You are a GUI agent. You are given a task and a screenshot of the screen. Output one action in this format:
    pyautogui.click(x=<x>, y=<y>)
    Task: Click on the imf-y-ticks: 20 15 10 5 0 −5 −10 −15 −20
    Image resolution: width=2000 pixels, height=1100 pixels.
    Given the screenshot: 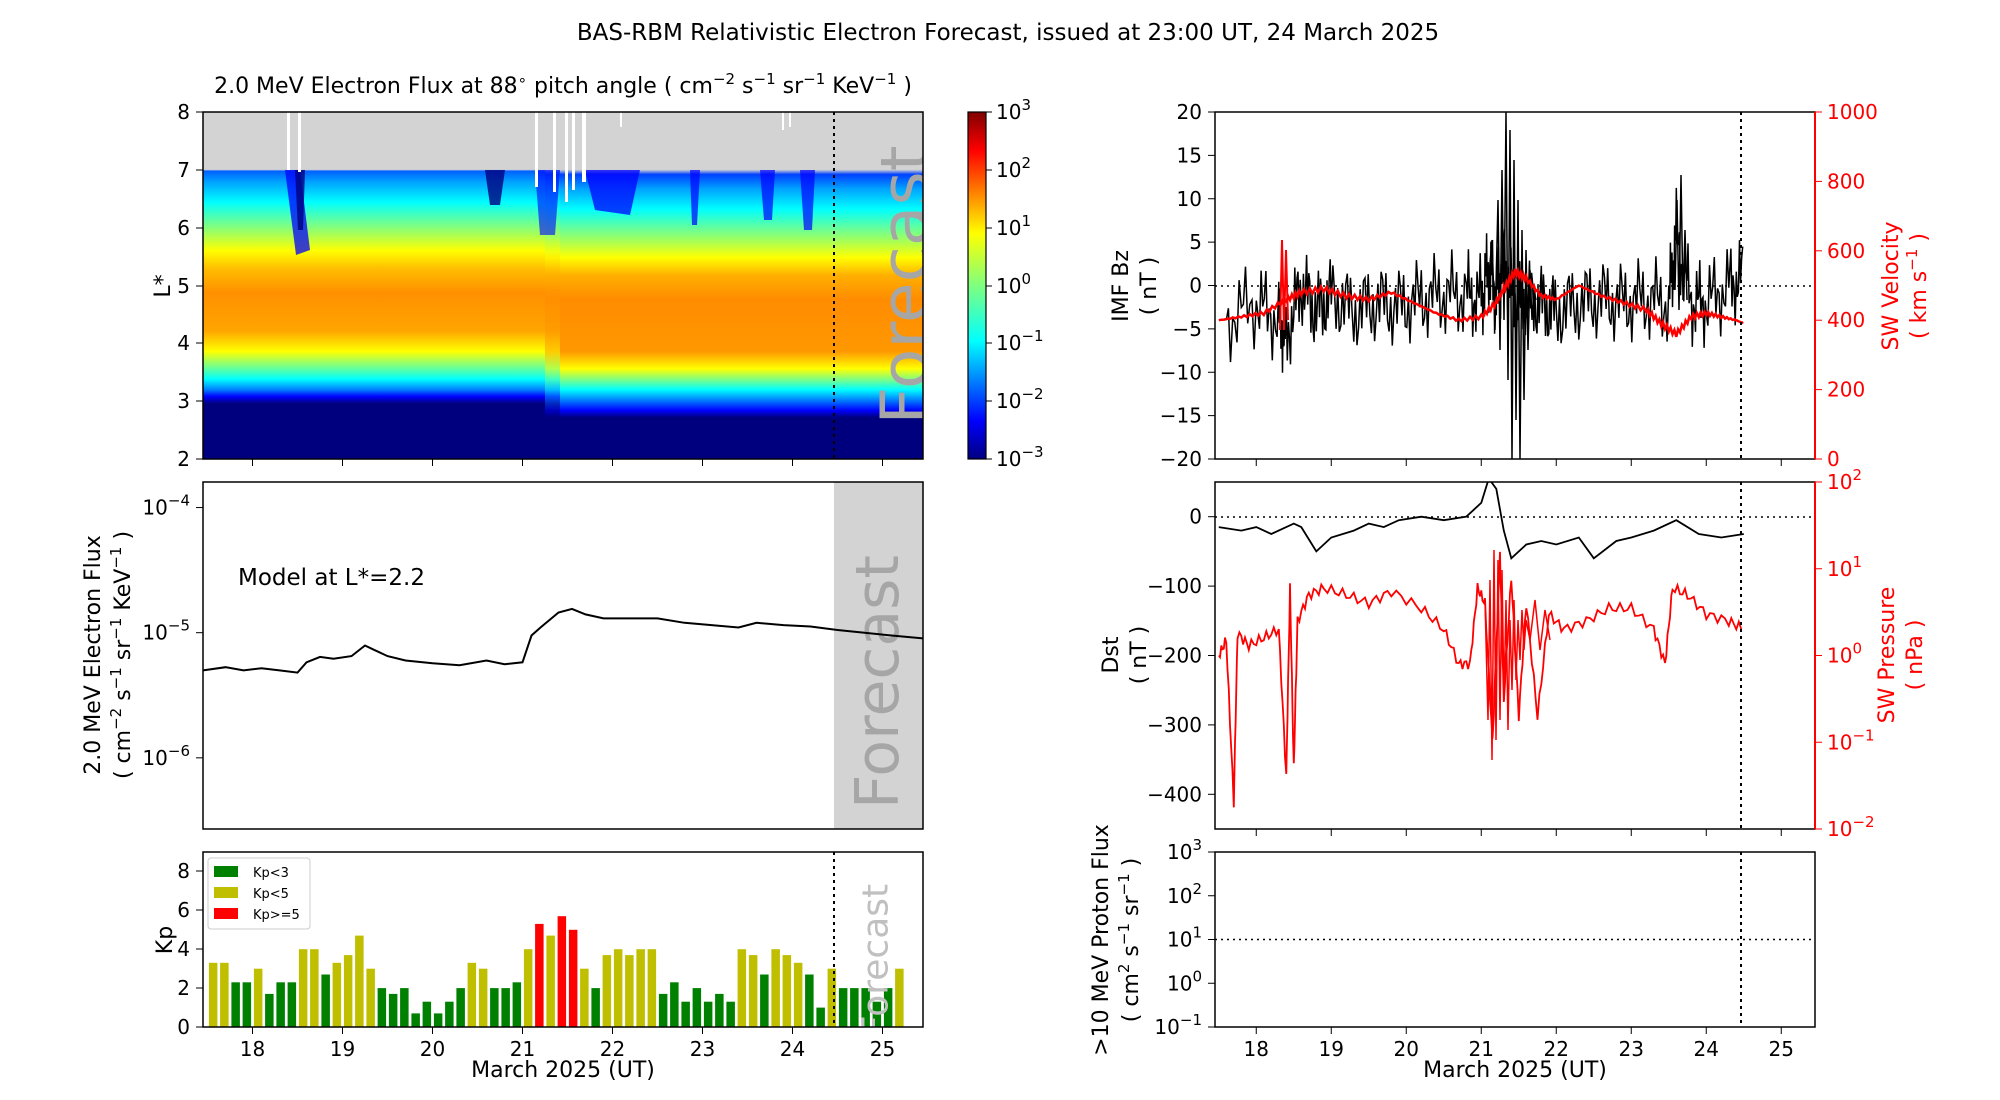 What is the action you would take?
    pyautogui.click(x=1187, y=285)
    